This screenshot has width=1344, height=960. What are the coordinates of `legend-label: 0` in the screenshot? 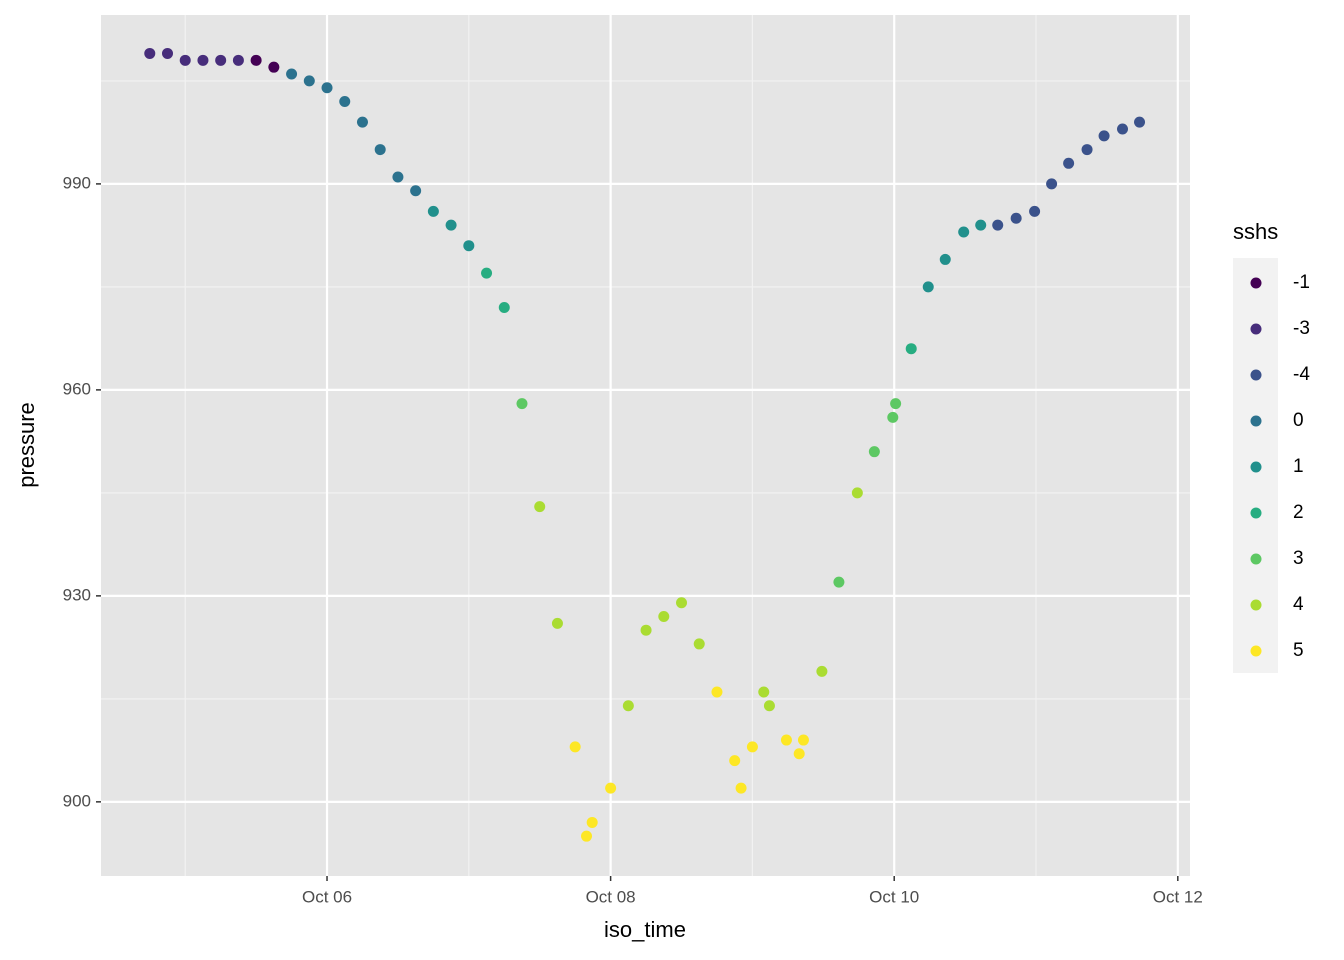 It's located at (1298, 420).